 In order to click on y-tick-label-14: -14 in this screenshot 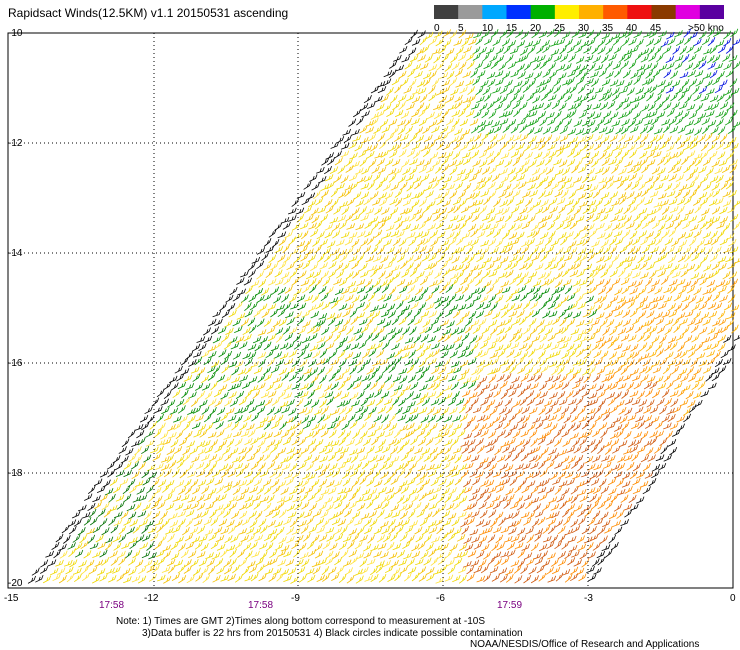, I will do `click(15, 254)`.